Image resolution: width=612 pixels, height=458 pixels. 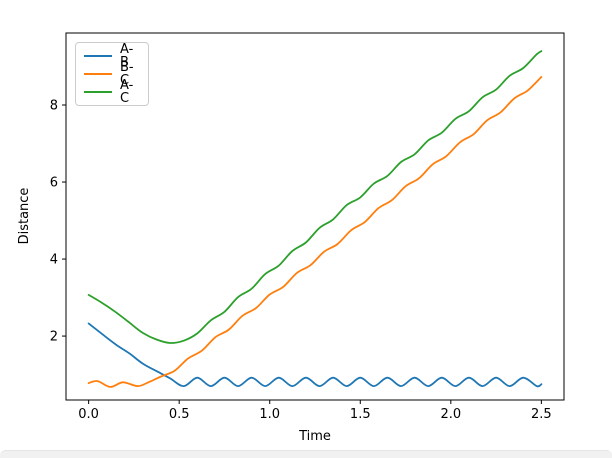 What do you see at coordinates (58, 222) in the screenshot?
I see `y-axis-ticks: 2 4 6 8` at bounding box center [58, 222].